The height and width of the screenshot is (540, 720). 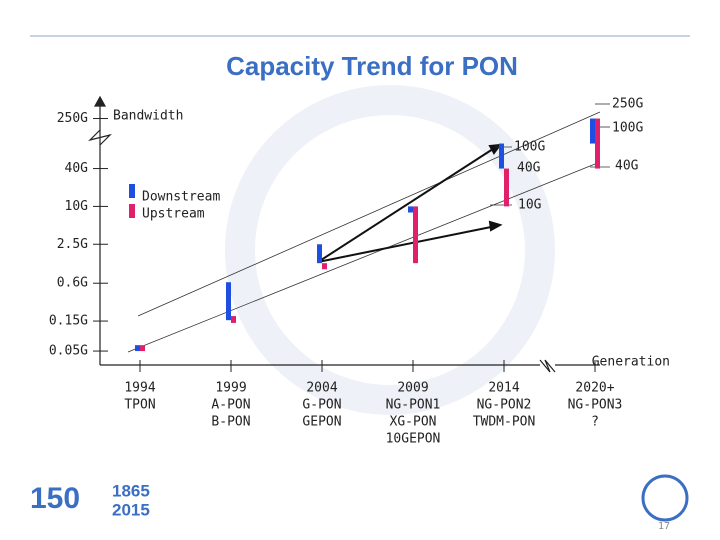 What do you see at coordinates (72, 118) in the screenshot?
I see `y-tick-label: 250G` at bounding box center [72, 118].